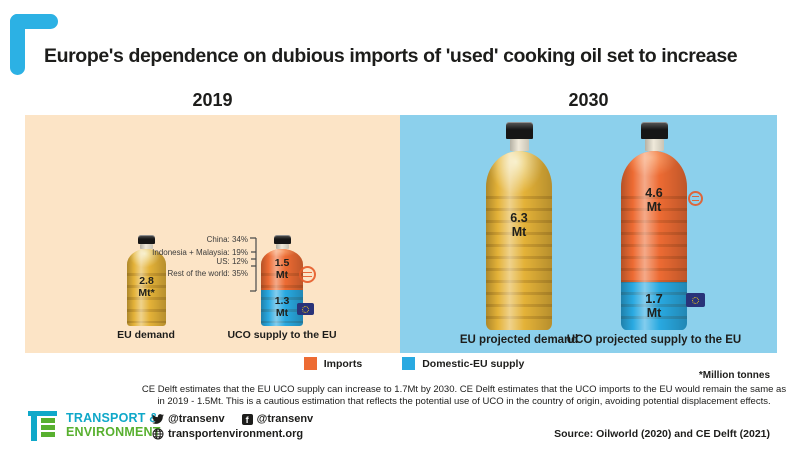  What do you see at coordinates (343, 363) in the screenshot?
I see `legend-label-imports: Imports` at bounding box center [343, 363].